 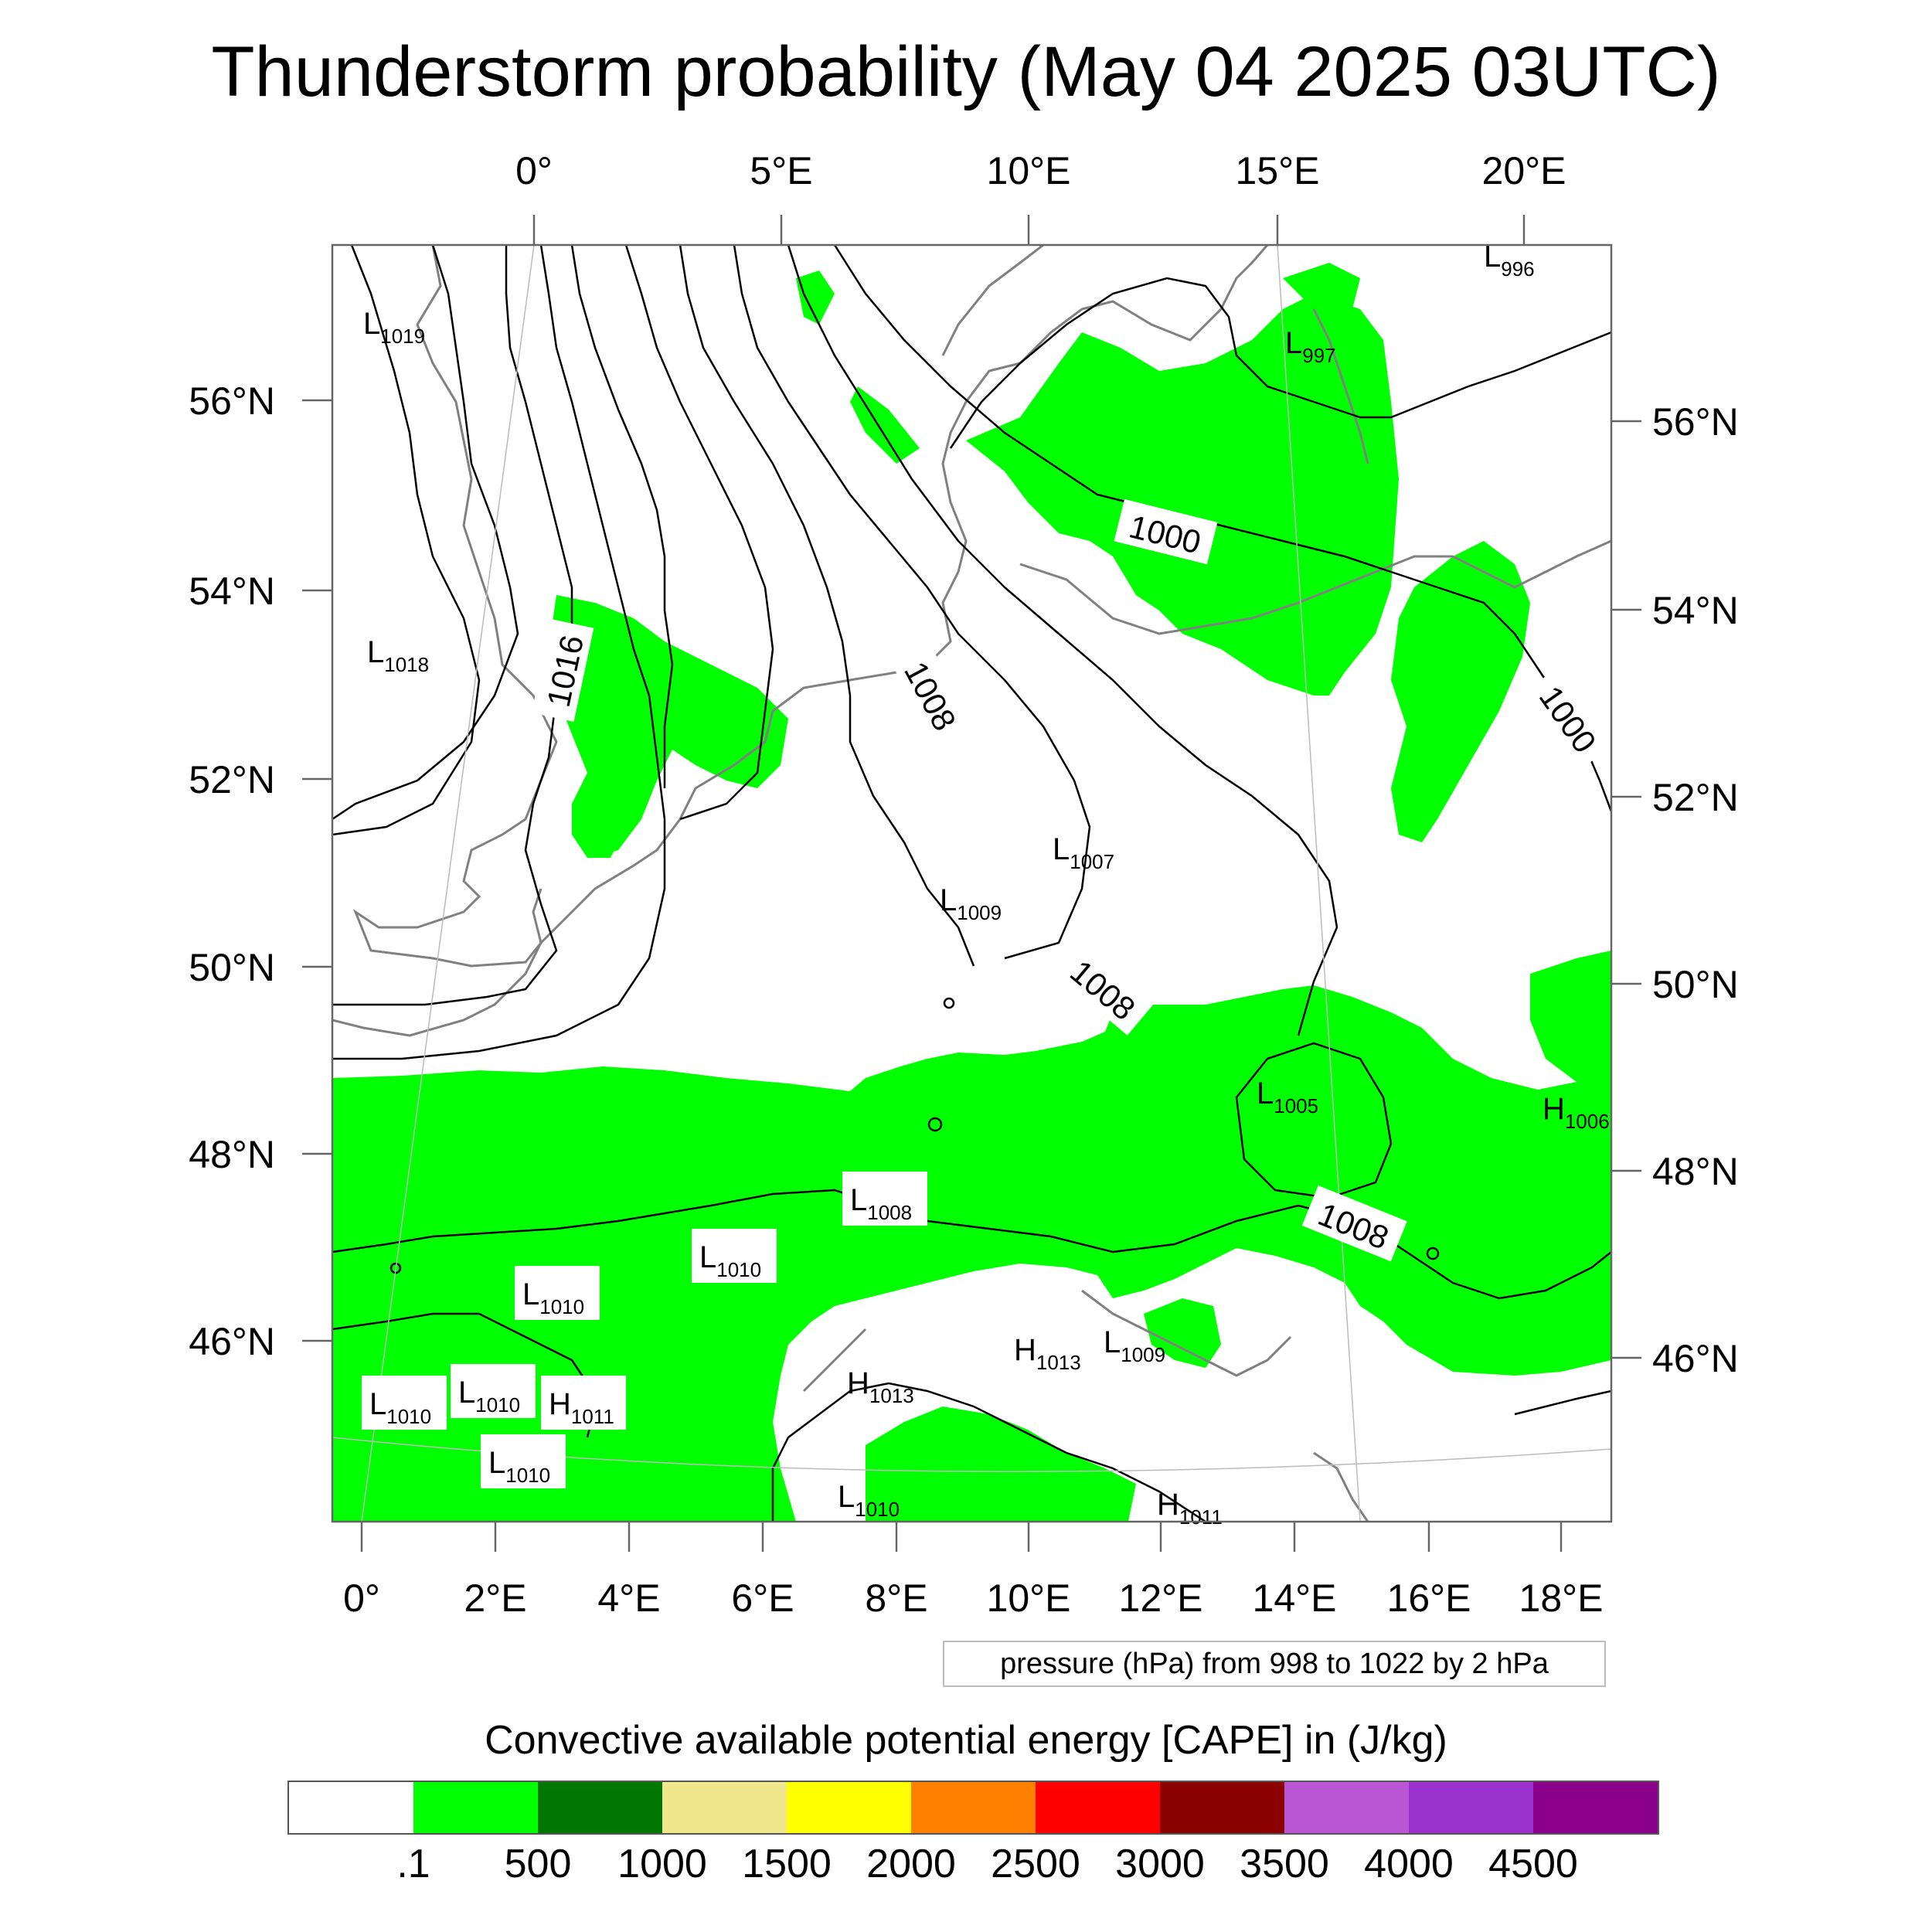 I want to click on top-lon-label: 20°E, so click(x=1524, y=170).